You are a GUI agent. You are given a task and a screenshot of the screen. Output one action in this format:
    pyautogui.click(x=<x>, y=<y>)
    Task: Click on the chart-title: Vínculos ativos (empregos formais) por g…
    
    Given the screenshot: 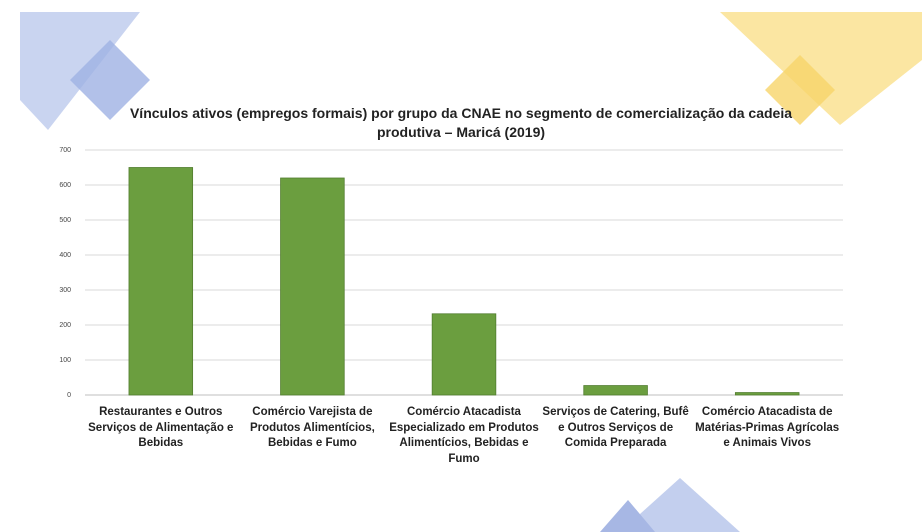 What is the action you would take?
    pyautogui.click(x=461, y=122)
    